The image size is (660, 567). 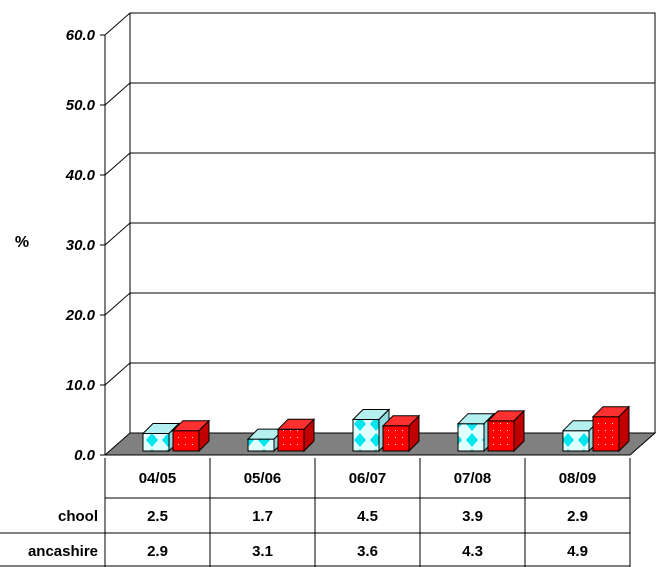 What do you see at coordinates (368, 478) in the screenshot?
I see `x-tick-label: 06/07` at bounding box center [368, 478].